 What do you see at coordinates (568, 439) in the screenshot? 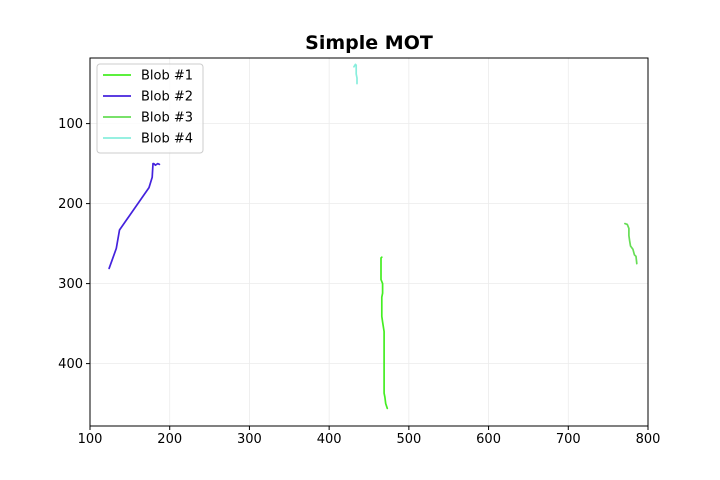
I see `x-tick-label: 700` at bounding box center [568, 439].